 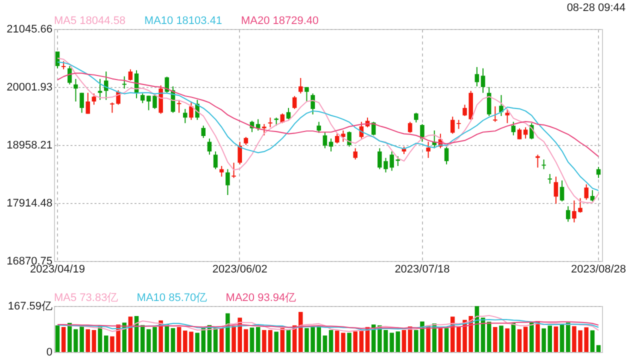 What do you see at coordinates (90, 21) in the screenshot?
I see `text: MA5 18044.58` at bounding box center [90, 21].